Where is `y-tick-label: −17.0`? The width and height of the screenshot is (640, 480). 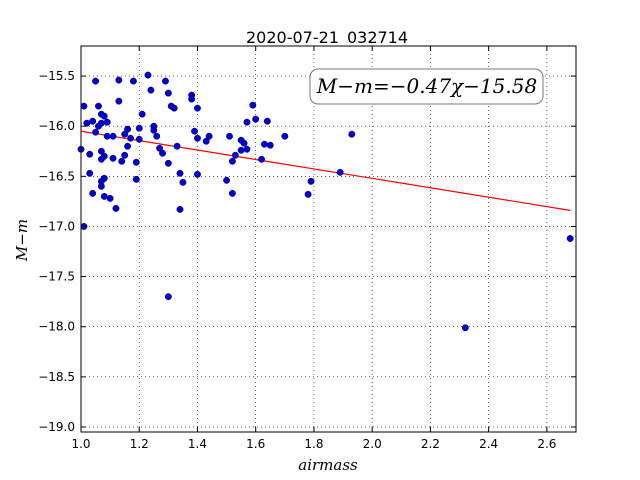
y-tick-label: −17.0 is located at coordinates (56, 226).